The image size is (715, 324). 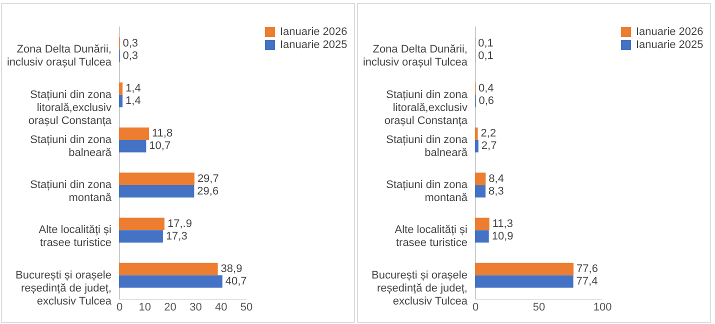 What do you see at coordinates (145, 308) in the screenshot?
I see `x-tick-label: 10` at bounding box center [145, 308].